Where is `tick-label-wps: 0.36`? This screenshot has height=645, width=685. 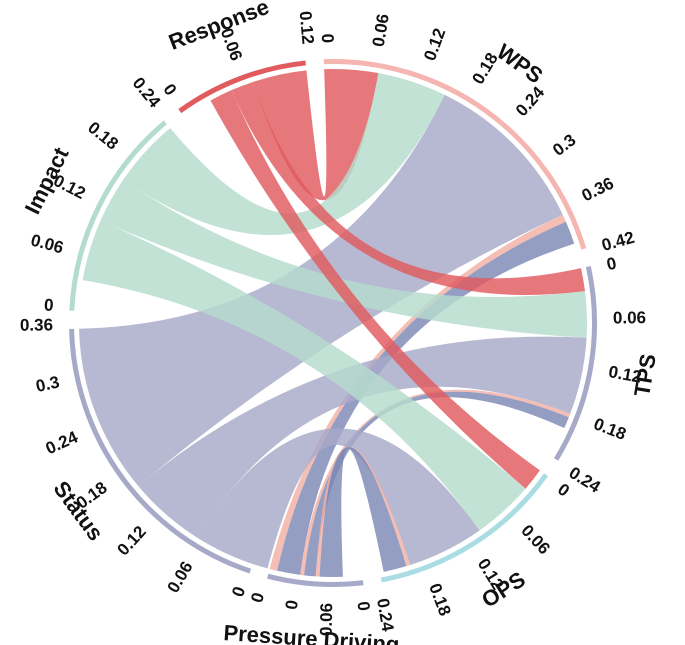 tick-label-wps: 0.36 is located at coordinates (598, 190).